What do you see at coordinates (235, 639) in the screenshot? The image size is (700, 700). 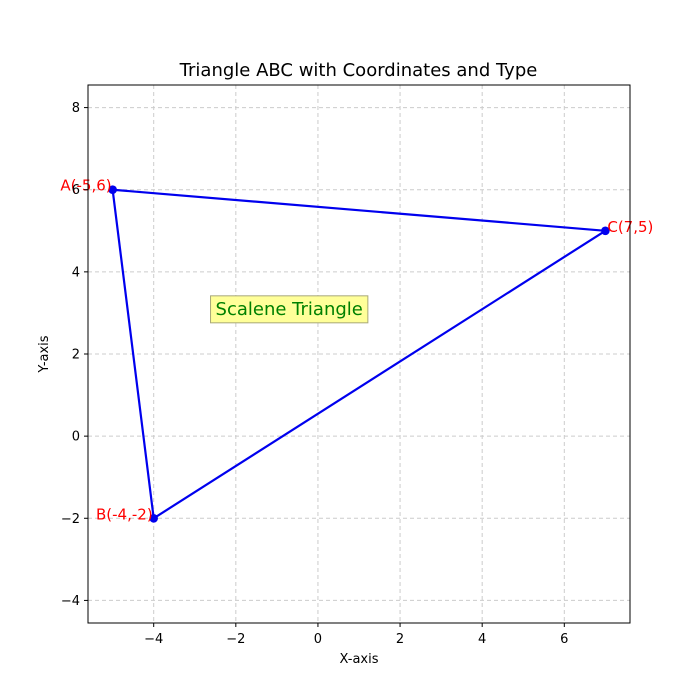 I see `x-tick-label: −2` at bounding box center [235, 639].